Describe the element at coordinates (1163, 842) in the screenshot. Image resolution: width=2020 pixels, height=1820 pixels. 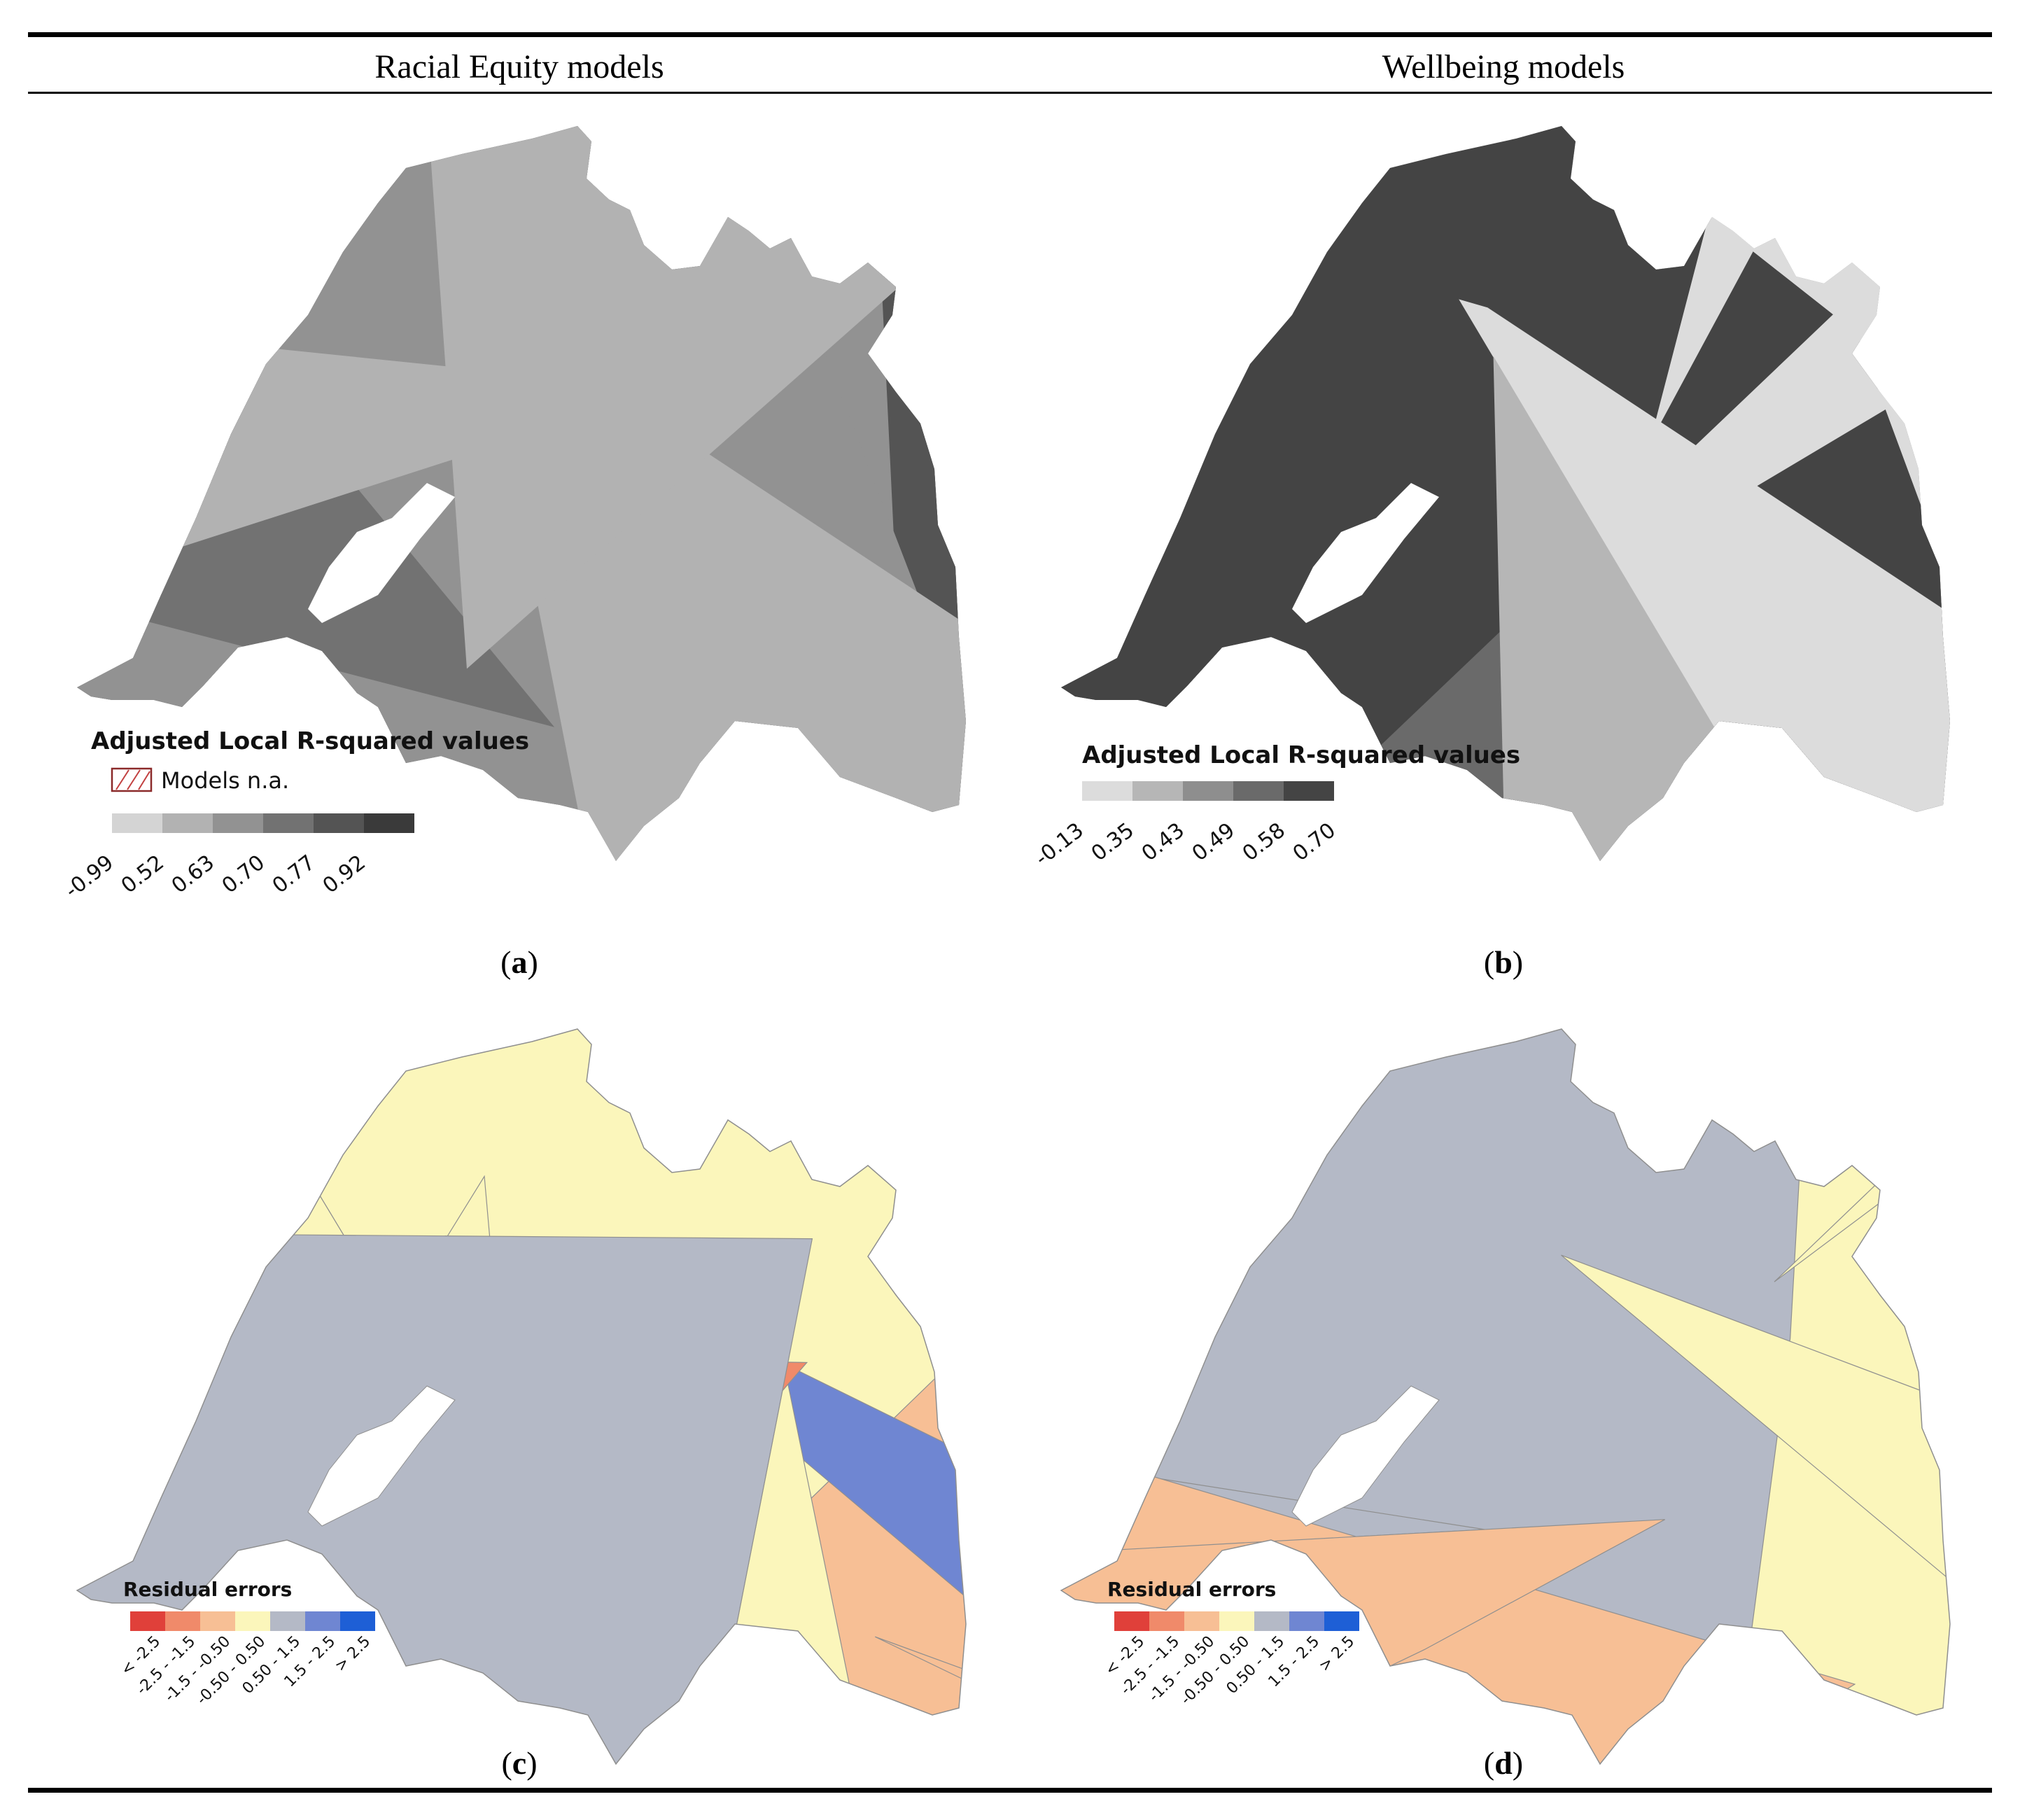
I see `legend-break-label: 0.43` at that location.